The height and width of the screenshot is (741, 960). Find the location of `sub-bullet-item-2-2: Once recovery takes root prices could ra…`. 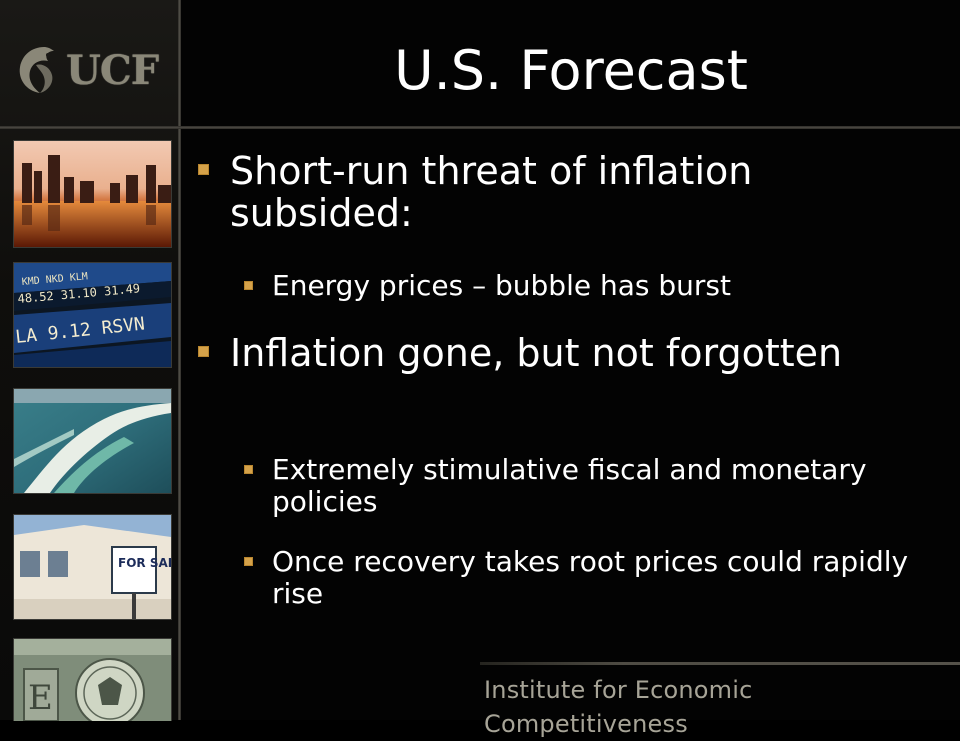

sub-bullet-item-2-2: Once recovery takes root prices could ra… is located at coordinates (577, 578).